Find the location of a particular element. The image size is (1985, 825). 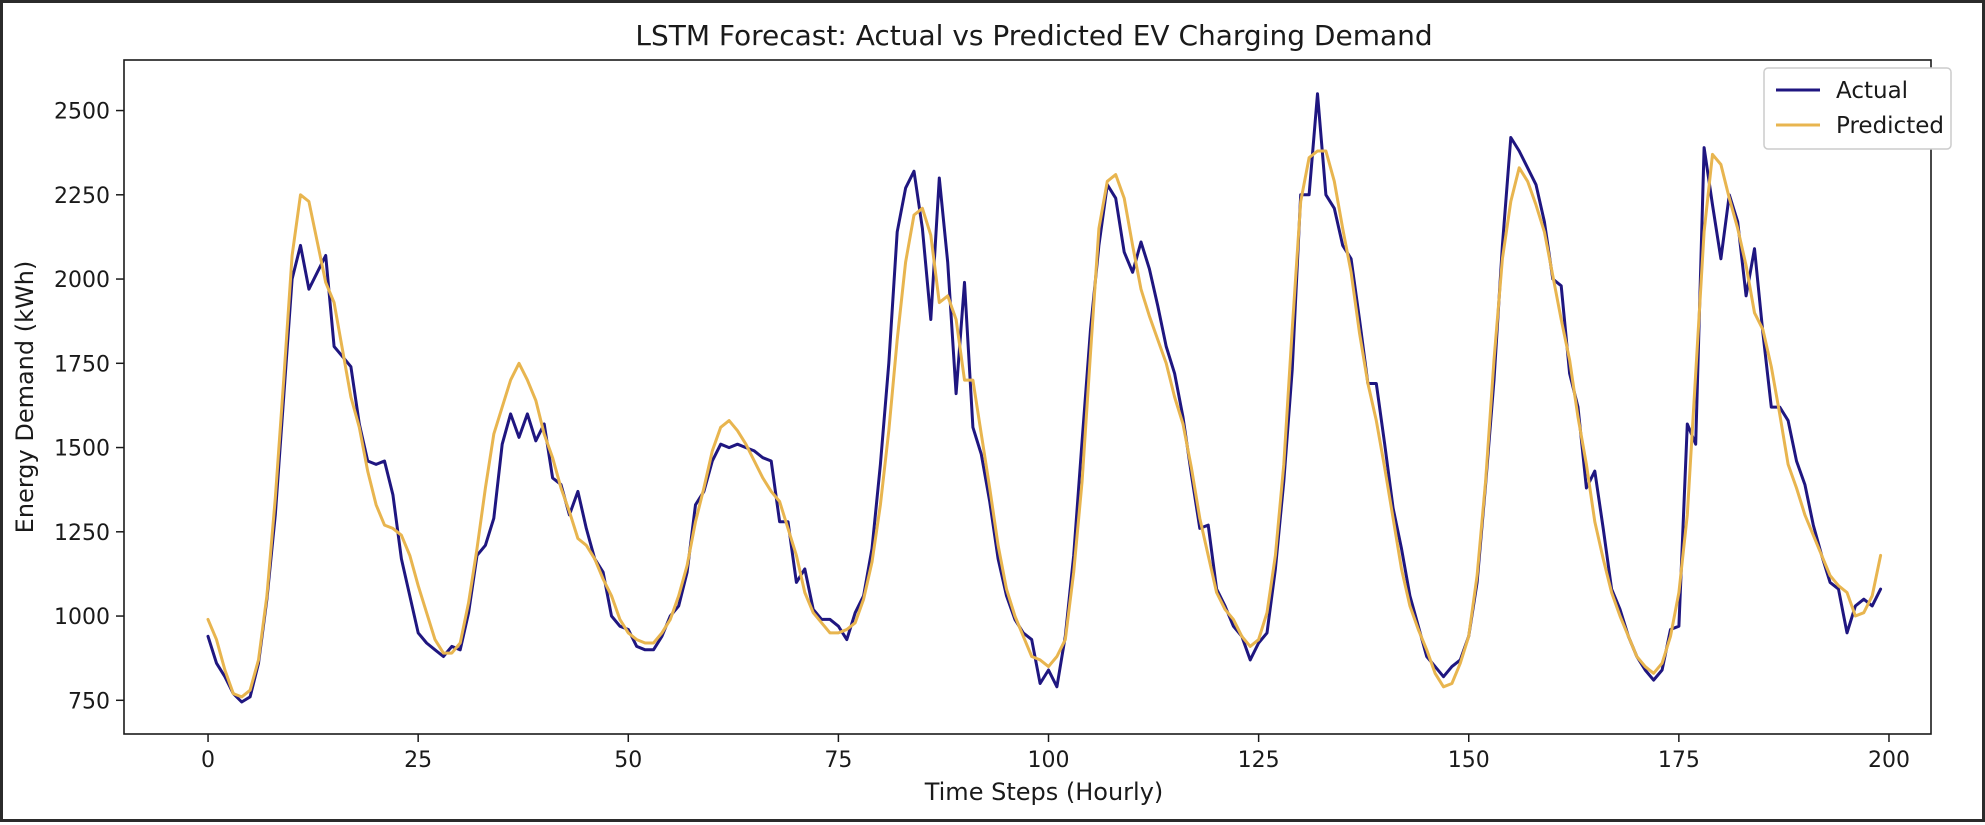

x-tick-label: 175 is located at coordinates (1679, 760).